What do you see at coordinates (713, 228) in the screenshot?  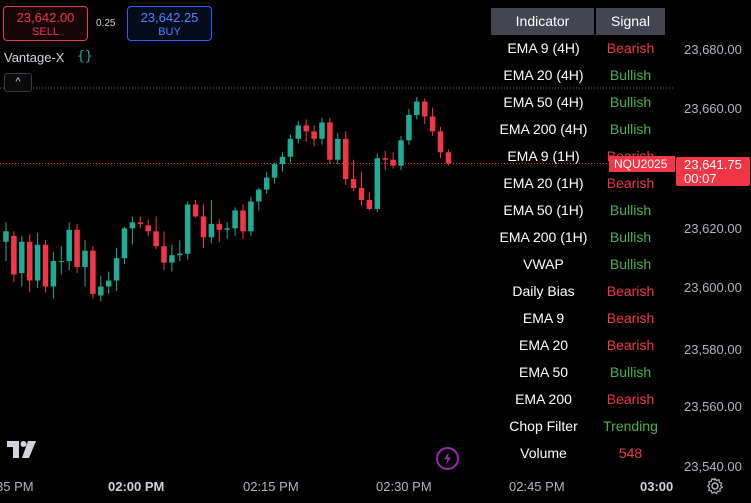 I see `price-tick: 23,620.00` at bounding box center [713, 228].